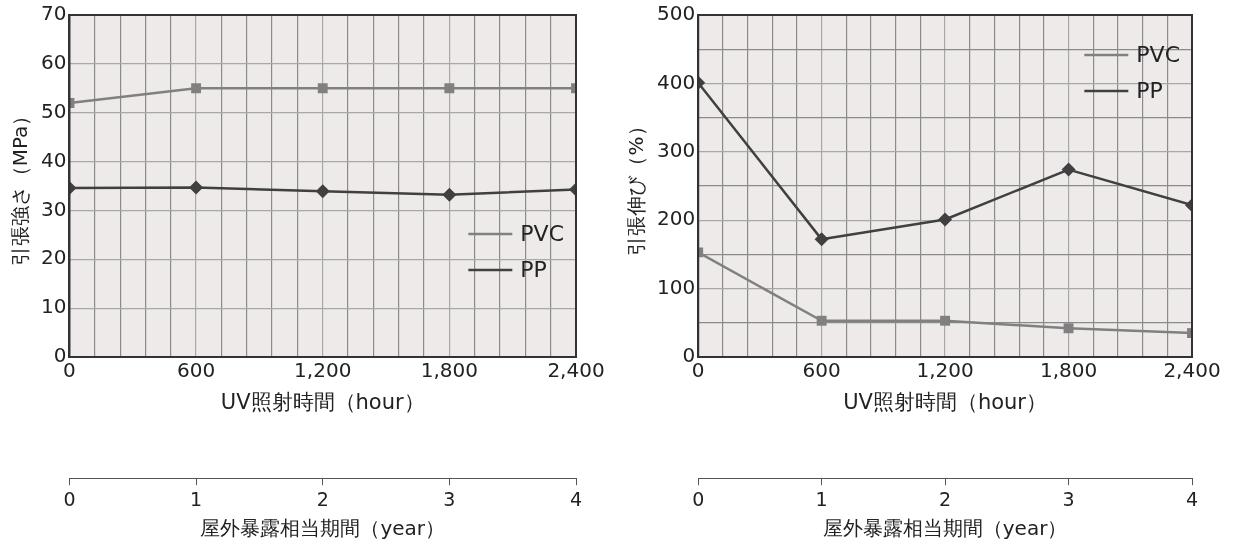  What do you see at coordinates (54, 306) in the screenshot?
I see `y-tick-label: 10` at bounding box center [54, 306].